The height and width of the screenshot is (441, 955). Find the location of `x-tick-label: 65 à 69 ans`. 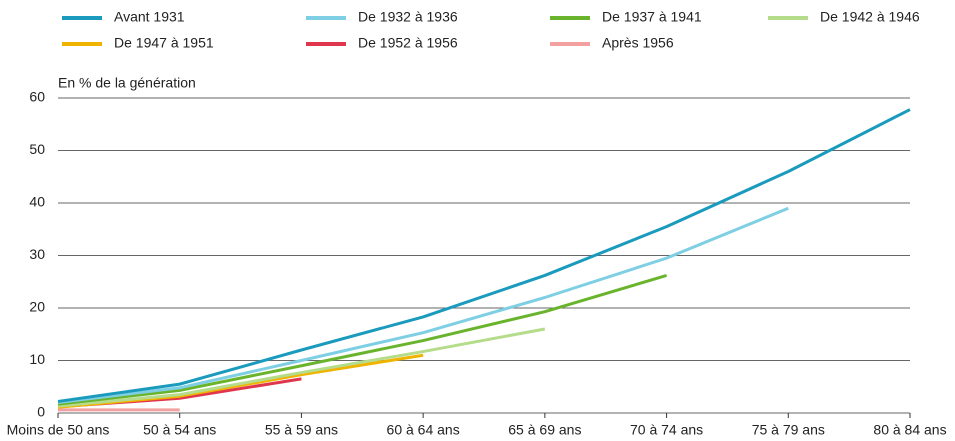

x-tick-label: 65 à 69 ans is located at coordinates (544, 430).